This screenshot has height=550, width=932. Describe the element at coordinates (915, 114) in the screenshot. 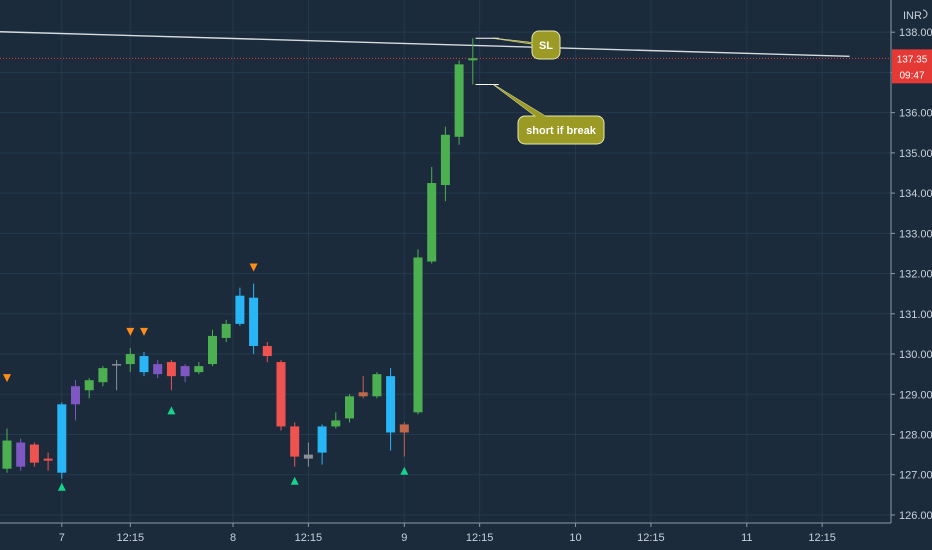

I see `price-tick-label: 136.00` at that location.